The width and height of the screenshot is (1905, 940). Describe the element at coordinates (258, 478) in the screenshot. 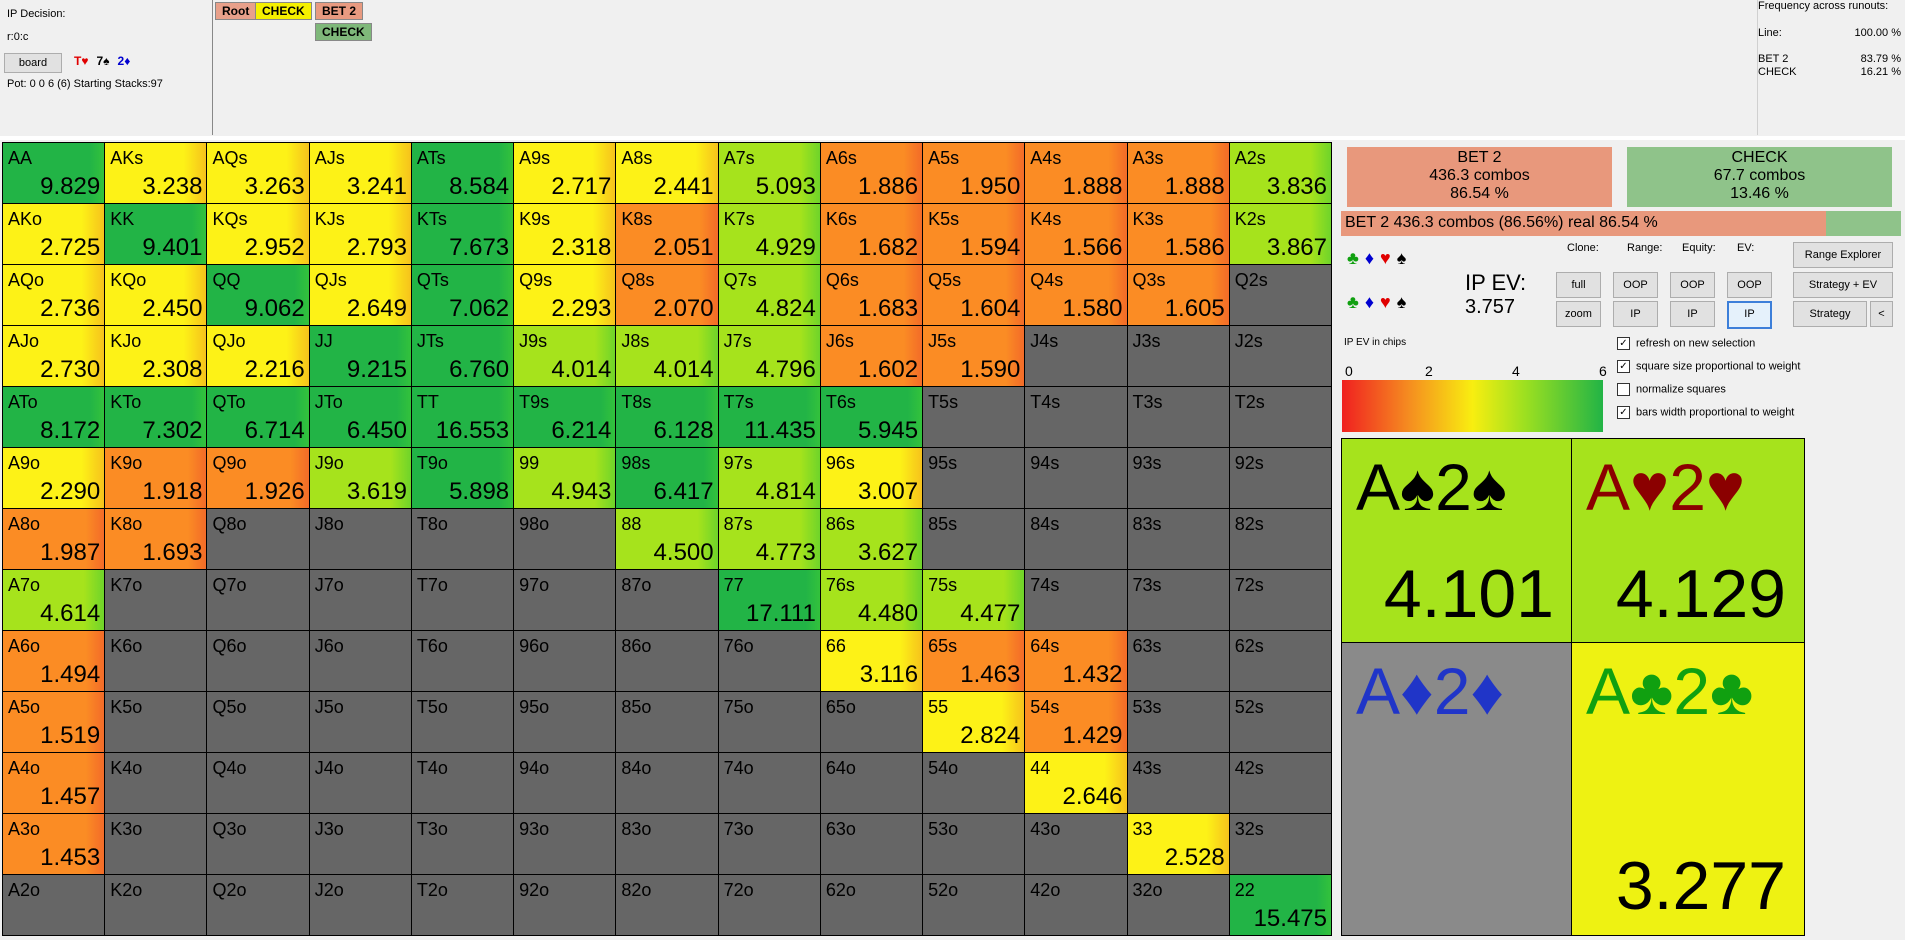

I see `hand-cell-Q9o: Q9o 1.926` at that location.